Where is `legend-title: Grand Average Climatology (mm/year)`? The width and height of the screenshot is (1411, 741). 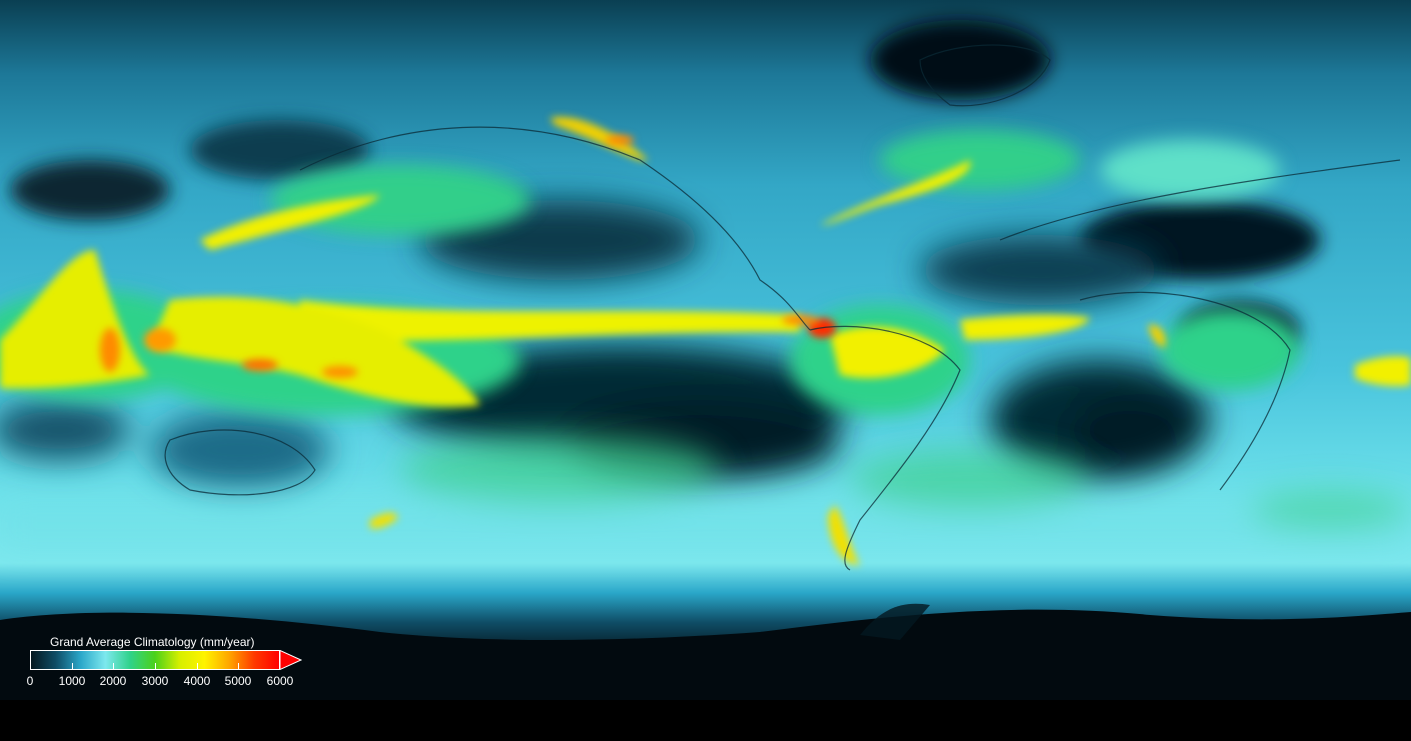
legend-title: Grand Average Climatology (mm/year) is located at coordinates (152, 642).